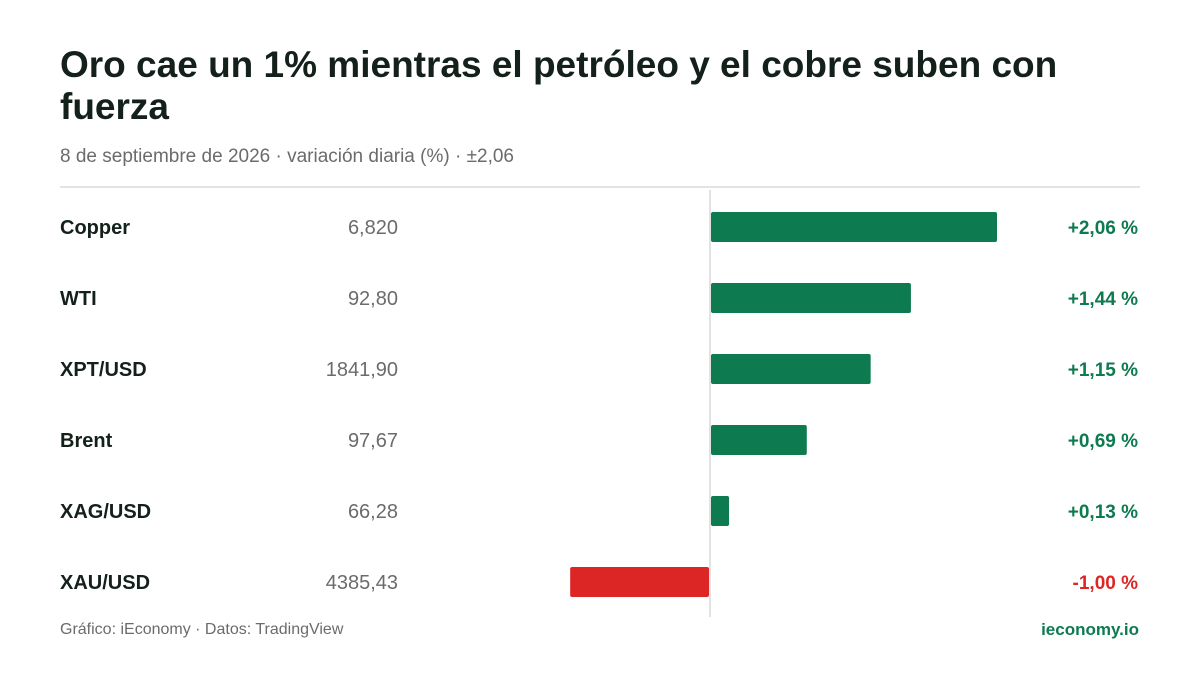 This screenshot has width=1200, height=675. What do you see at coordinates (1106, 583) in the screenshot?
I see `value-label: -1,00 %` at bounding box center [1106, 583].